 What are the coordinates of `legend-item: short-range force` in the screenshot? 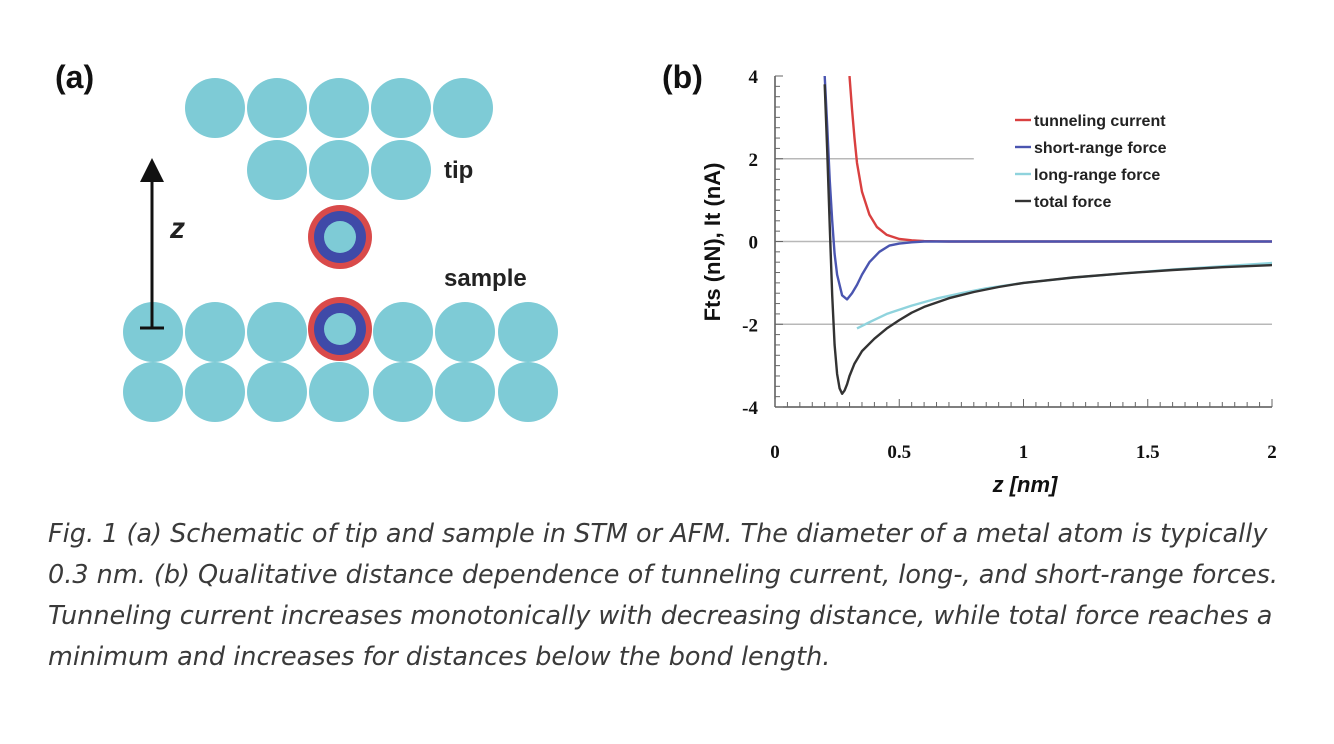 It's located at (1091, 148).